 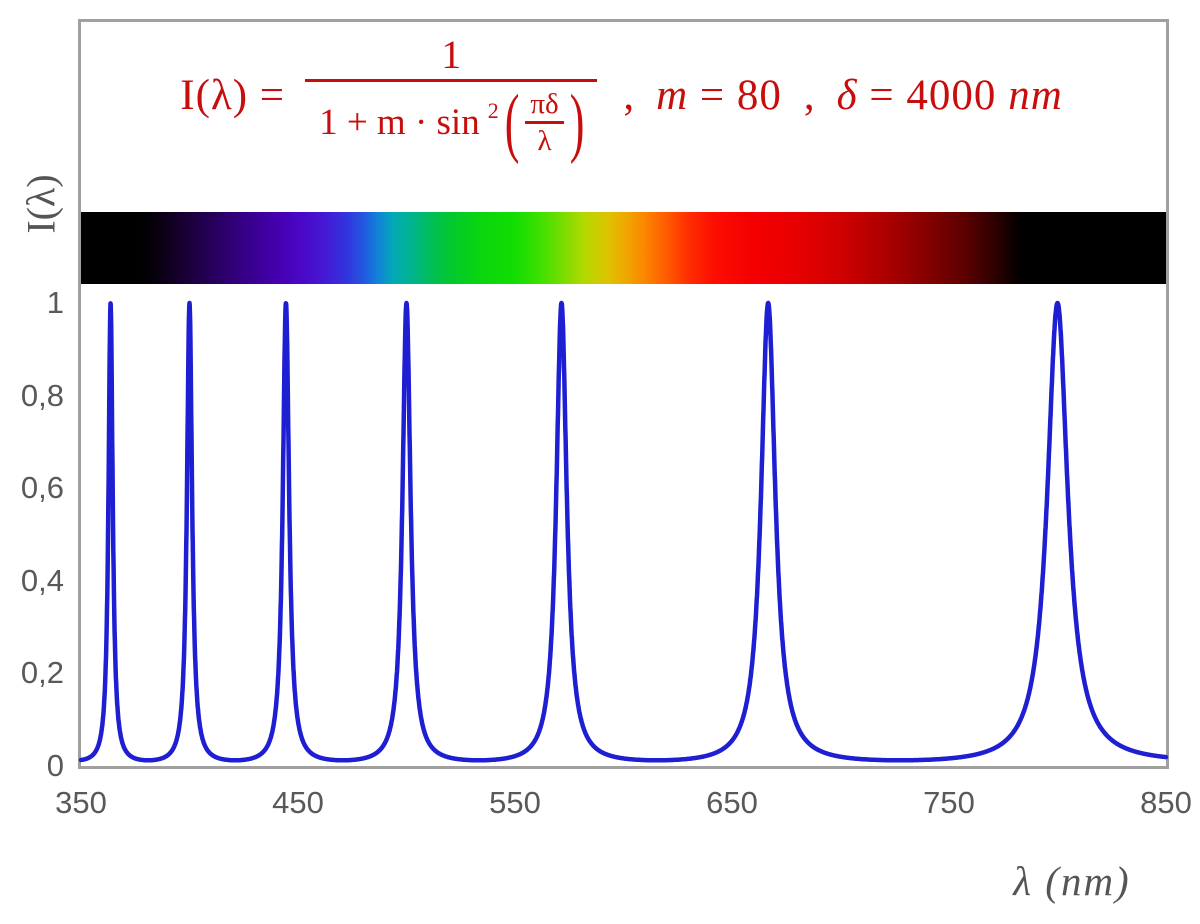 What do you see at coordinates (399, 122) in the screenshot?
I see `denominator-text: 1 + m · sin` at bounding box center [399, 122].